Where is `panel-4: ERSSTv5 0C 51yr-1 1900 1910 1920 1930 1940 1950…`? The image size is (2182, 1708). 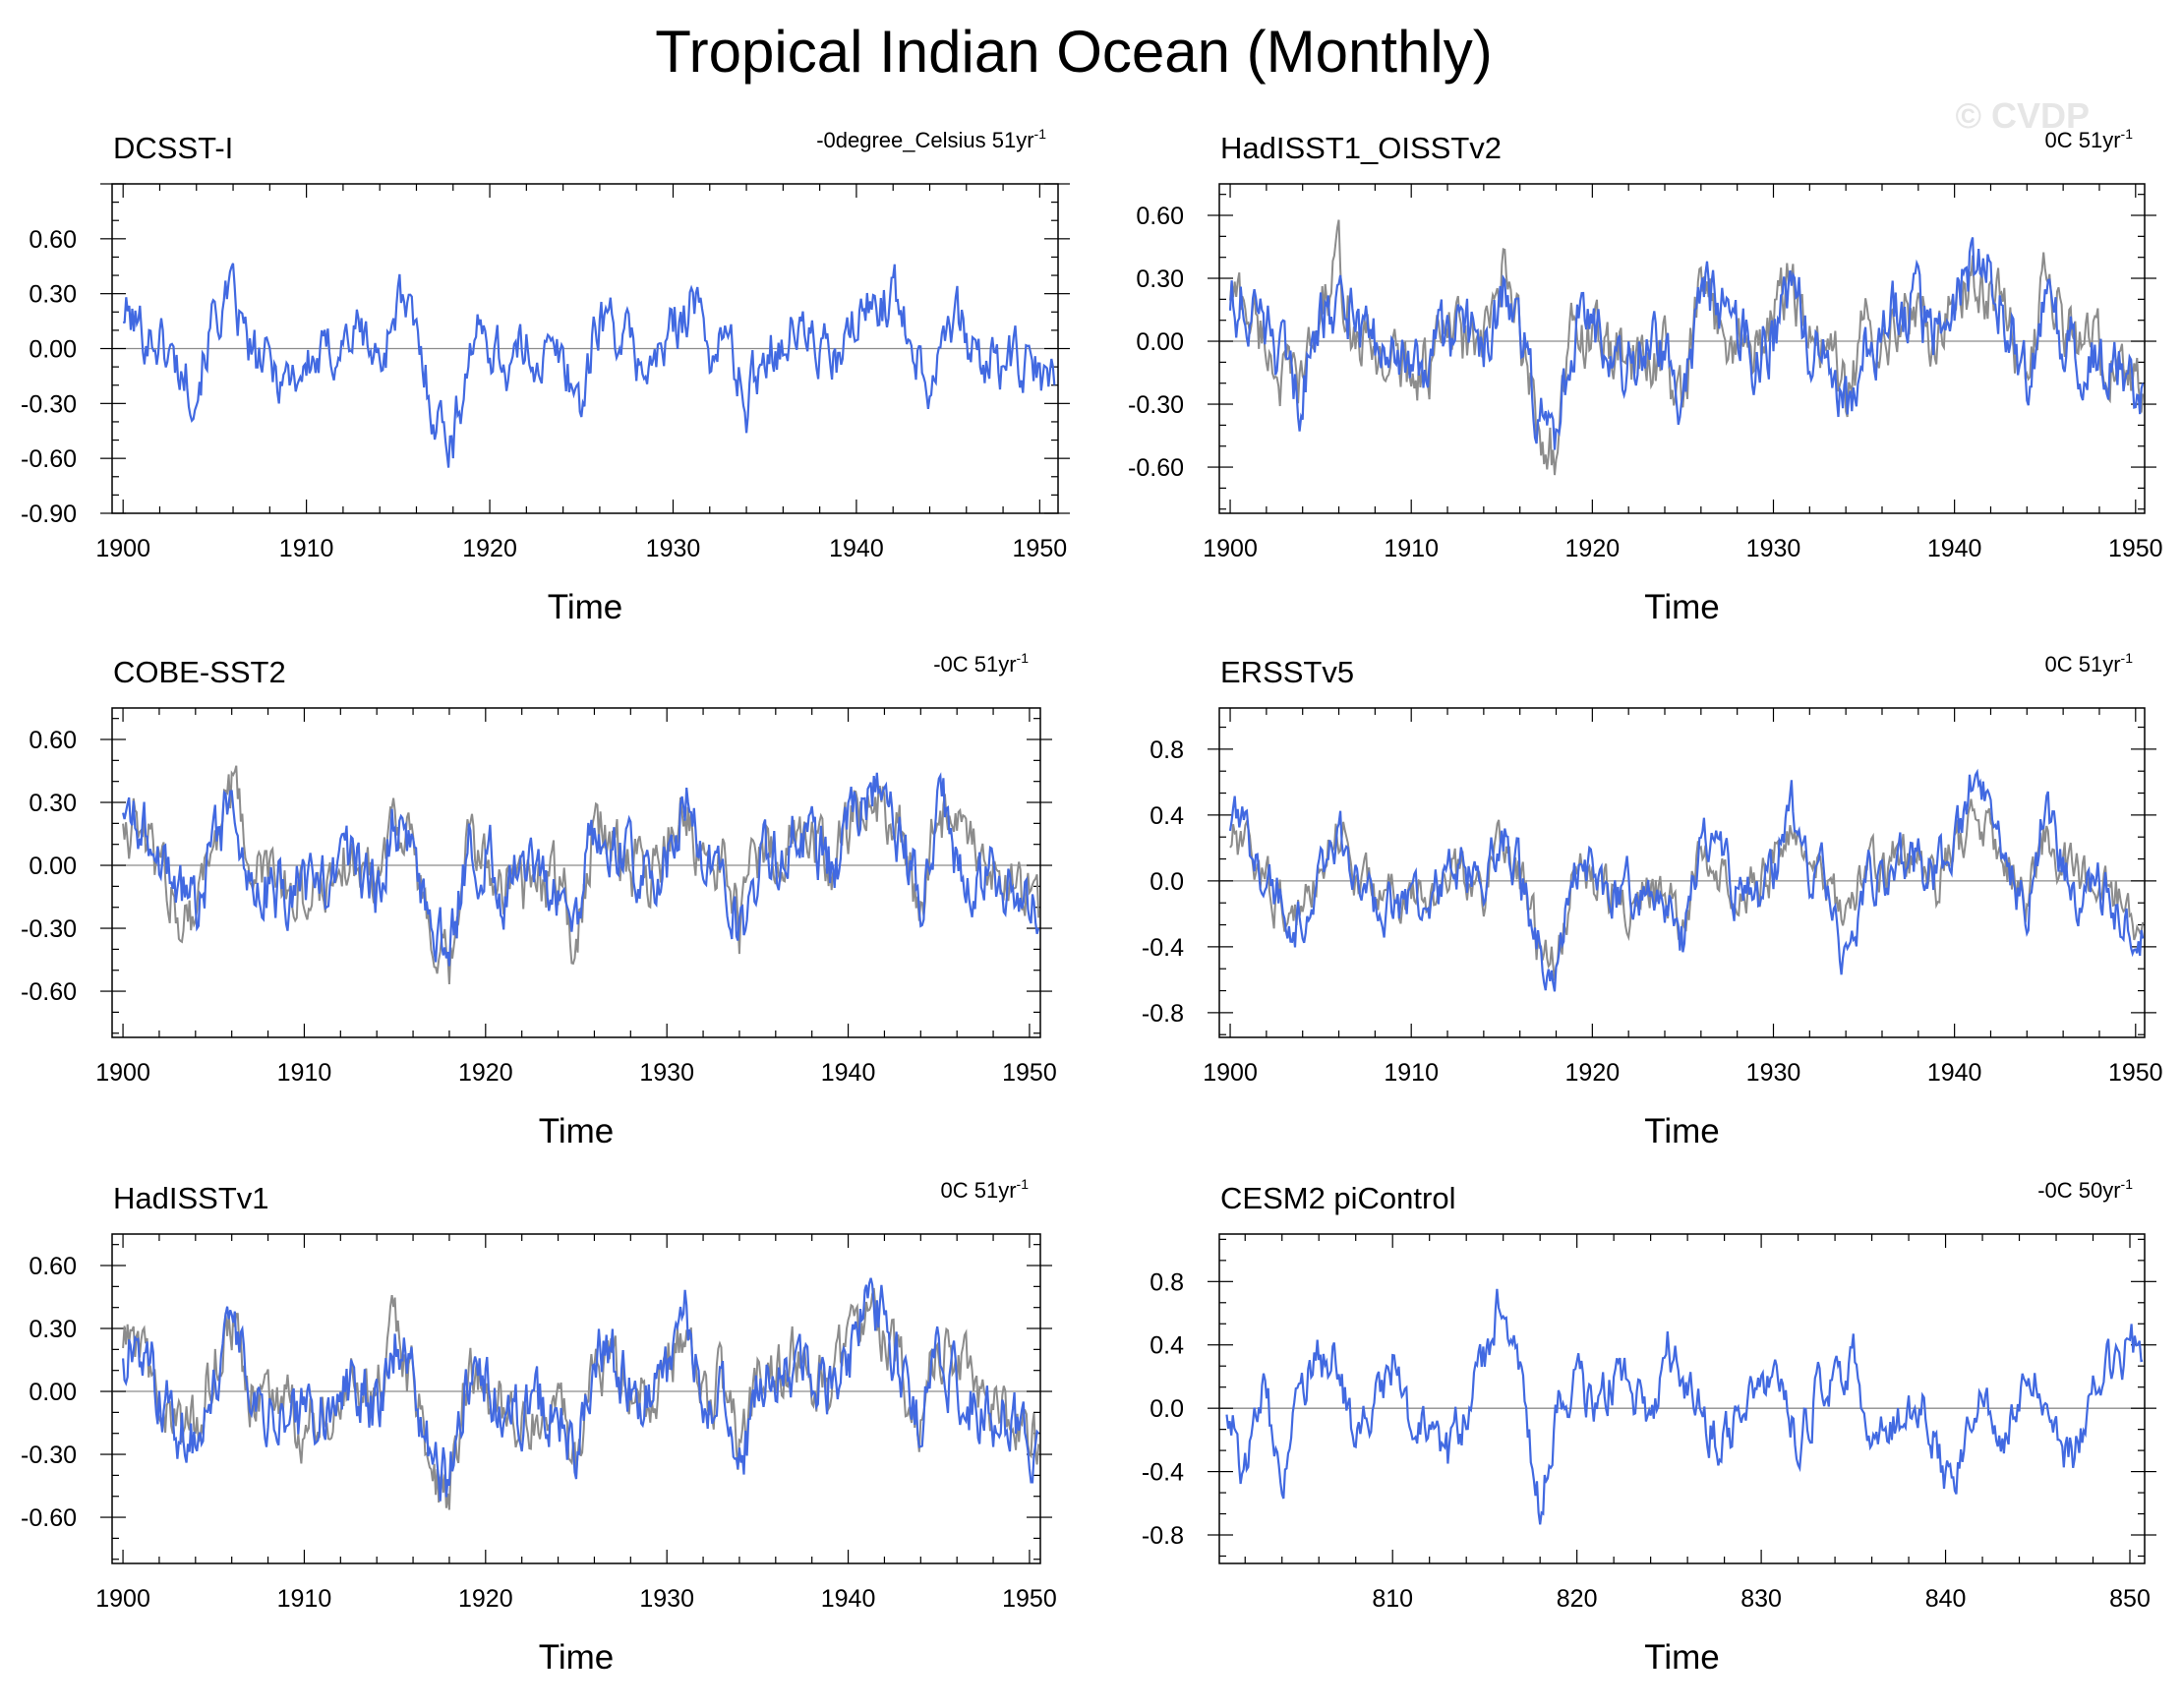
panel-4: ERSSTv5 0C 51yr-1 1900 1910 1920 1930 1940 1950… is located at coordinates (1652, 900).